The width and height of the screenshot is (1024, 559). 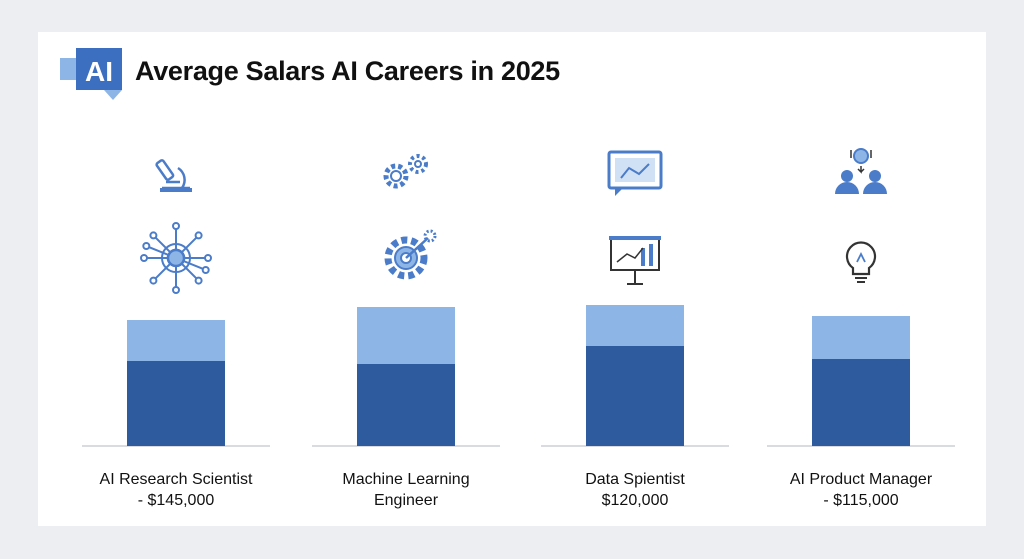 I want to click on presentation-chart-icon, so click(x=635, y=260).